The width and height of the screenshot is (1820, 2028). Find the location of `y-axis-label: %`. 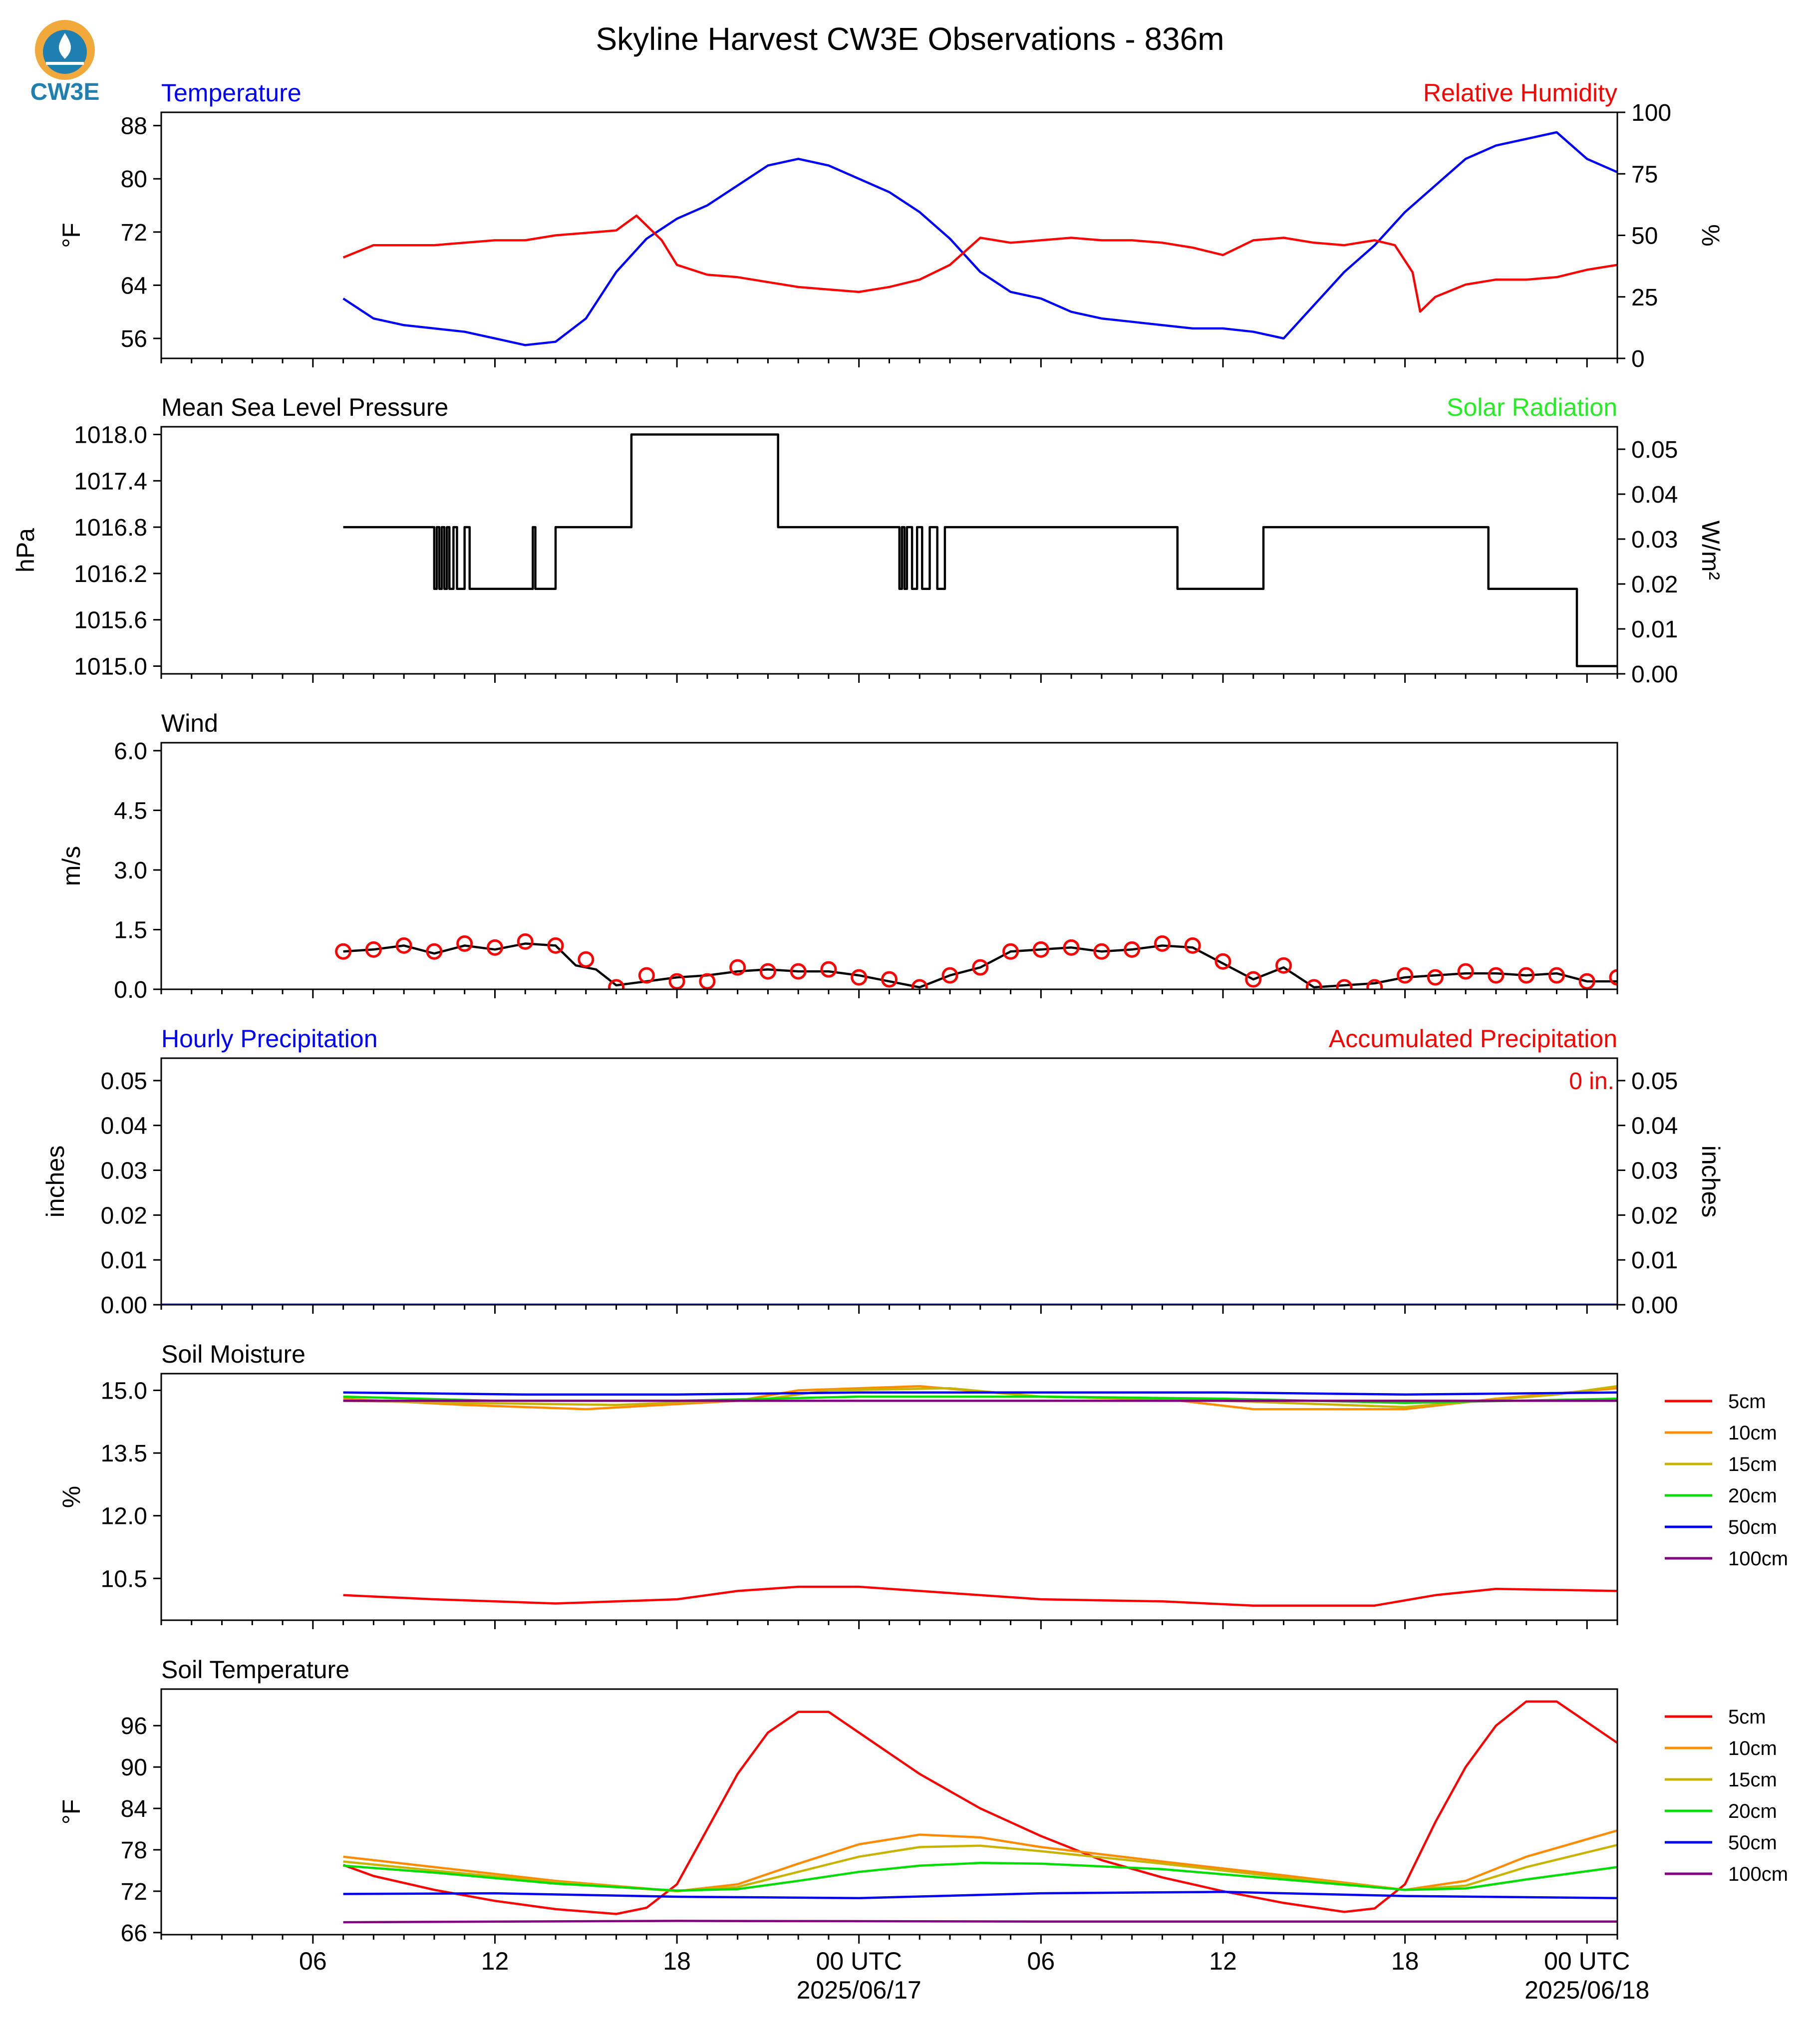

y-axis-label: % is located at coordinates (71, 1497).